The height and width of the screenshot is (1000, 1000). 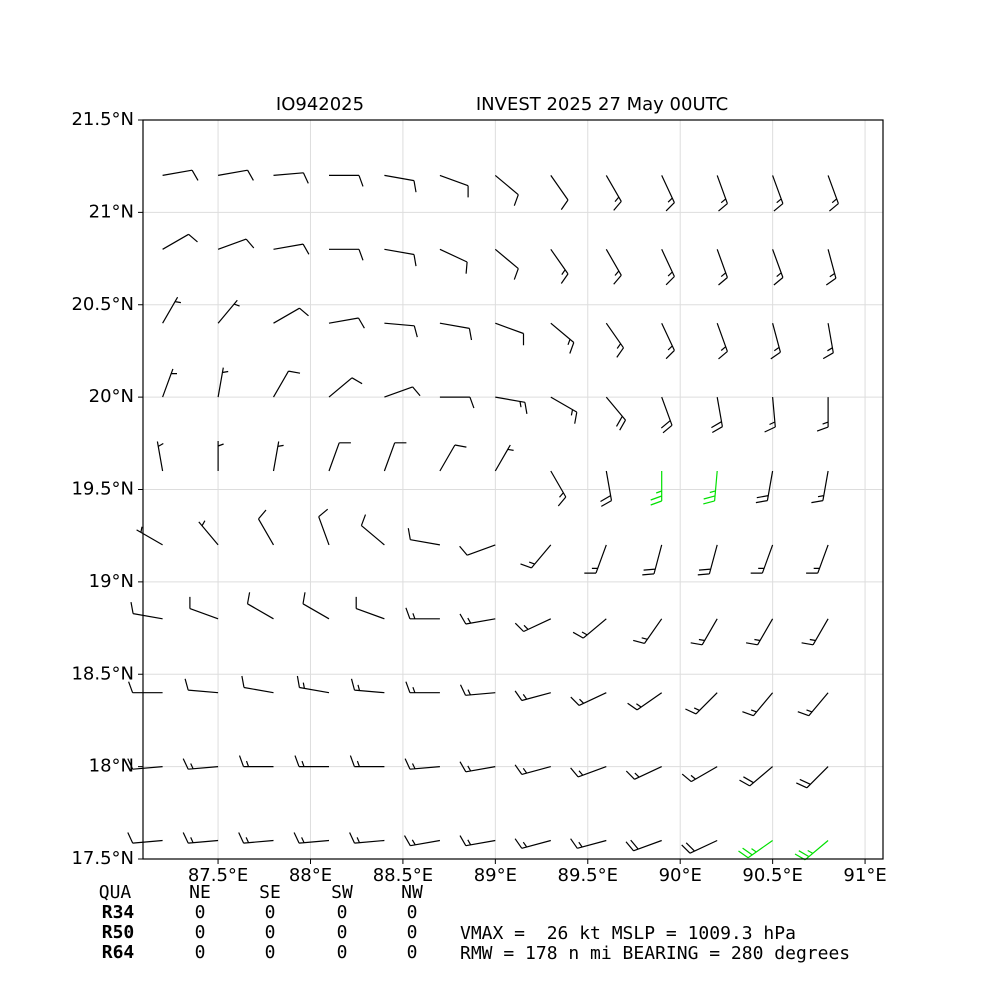 I want to click on x-tick-label: 91°E, so click(x=864, y=875).